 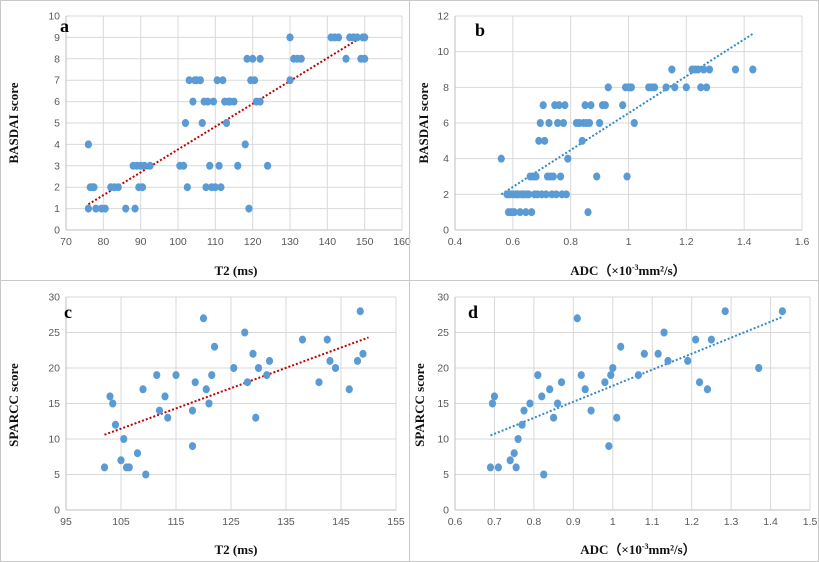 I want to click on panel-c-y-tick-label: 30, so click(x=54, y=298).